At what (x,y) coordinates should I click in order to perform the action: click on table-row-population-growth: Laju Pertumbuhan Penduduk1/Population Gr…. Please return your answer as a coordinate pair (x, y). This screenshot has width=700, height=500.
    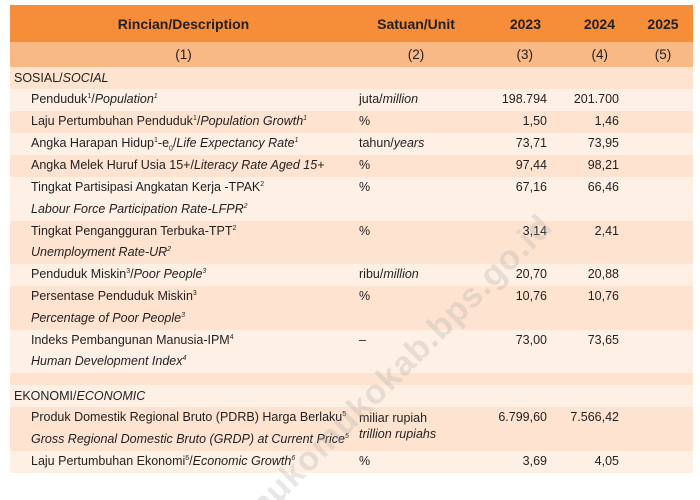
    Looking at the image, I should click on (351, 122).